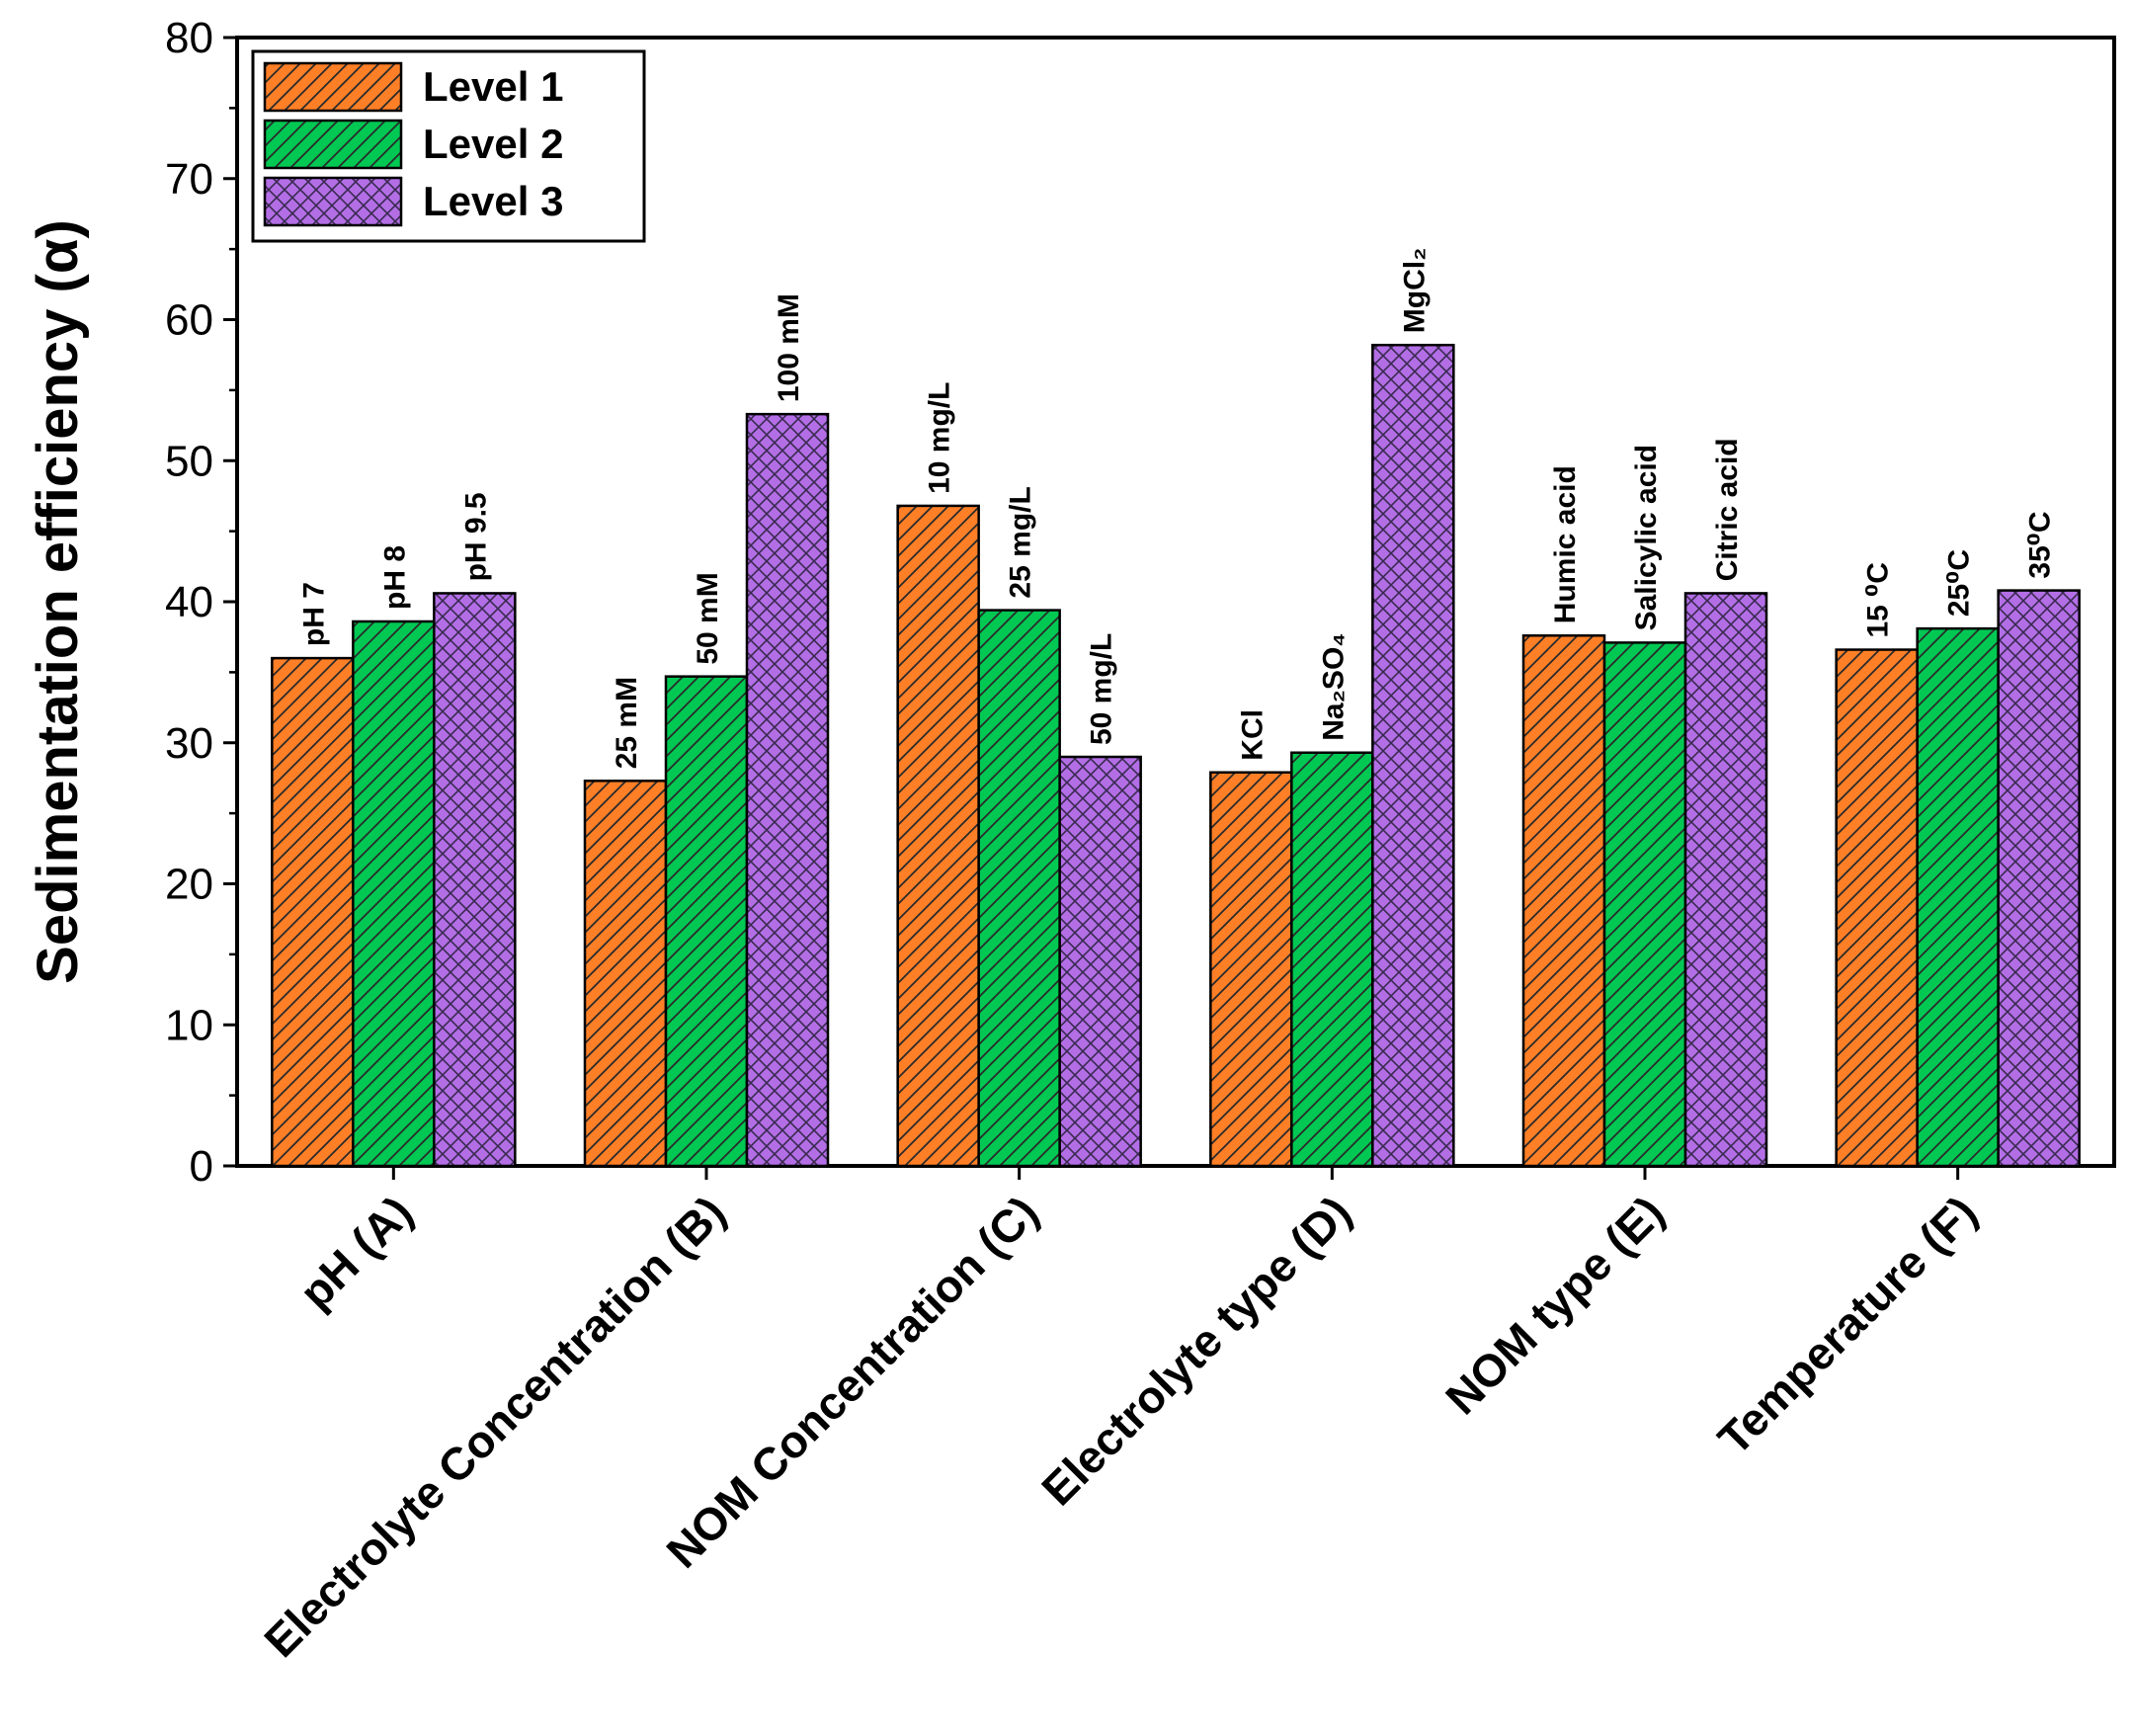 The width and height of the screenshot is (2131, 1736). What do you see at coordinates (189, 744) in the screenshot?
I see `y-tick-label: 30` at bounding box center [189, 744].